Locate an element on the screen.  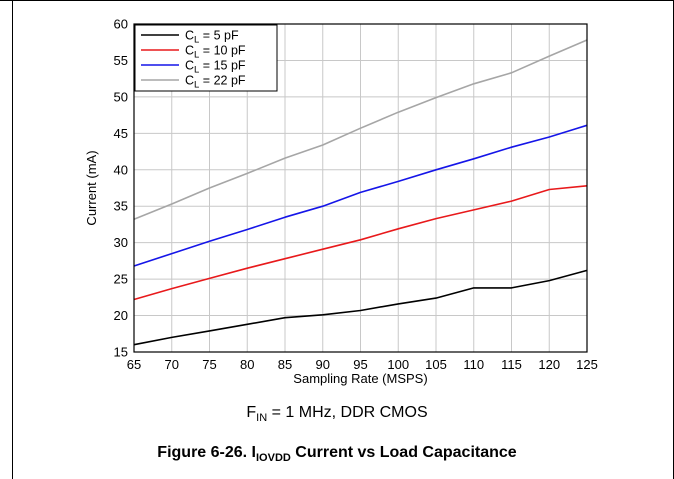
x-tick-label-11: 120 is located at coordinates (549, 364).